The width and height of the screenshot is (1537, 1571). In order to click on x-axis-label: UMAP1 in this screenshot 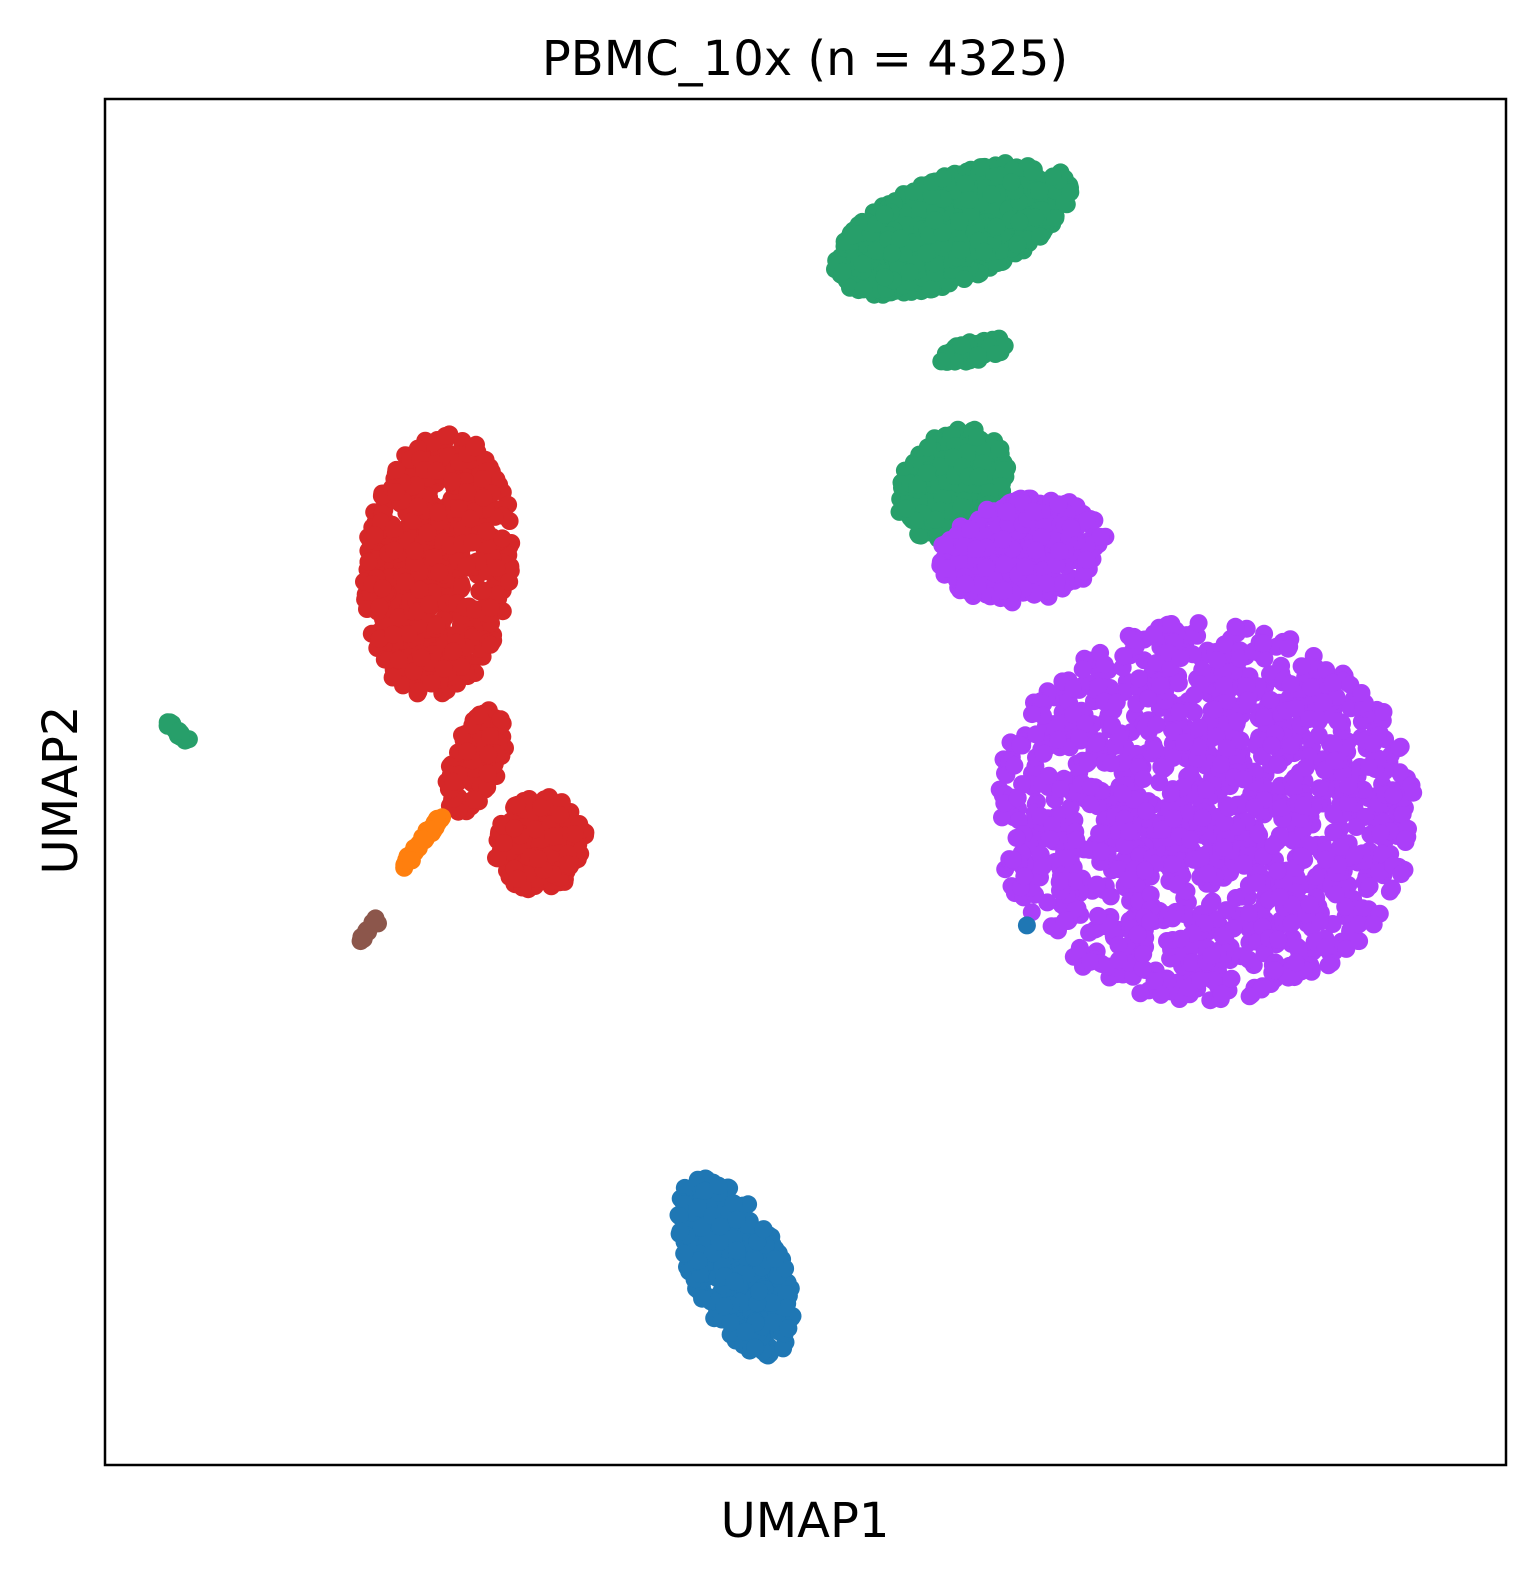, I will do `click(805, 1521)`.